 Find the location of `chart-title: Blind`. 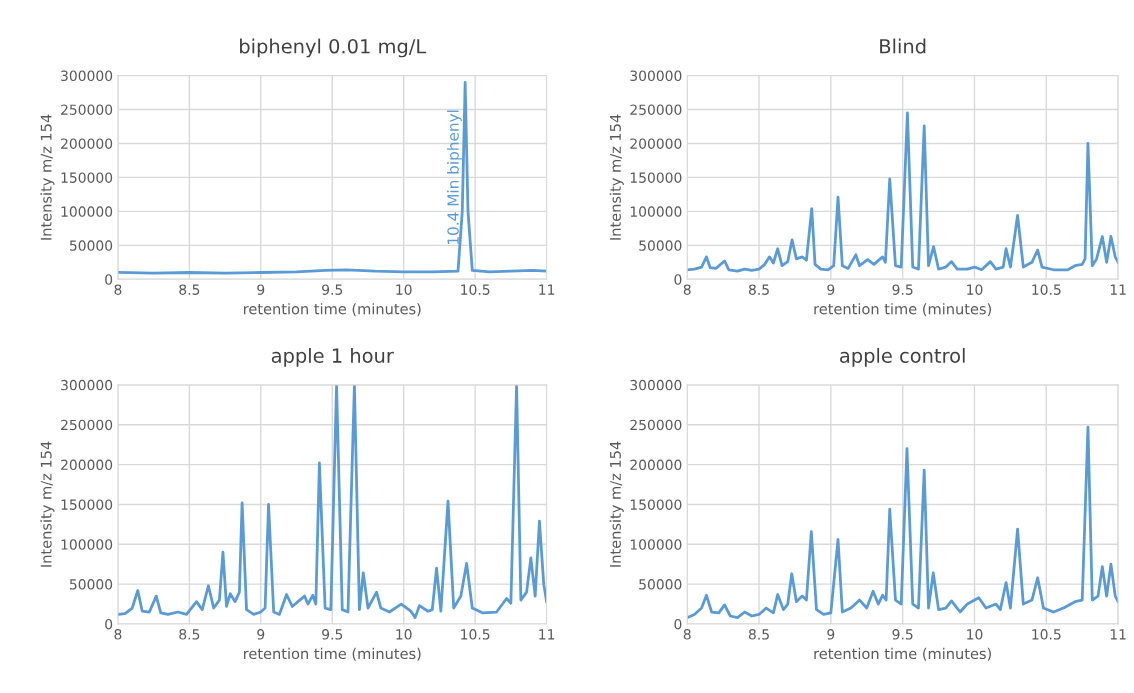

chart-title: Blind is located at coordinates (903, 46).